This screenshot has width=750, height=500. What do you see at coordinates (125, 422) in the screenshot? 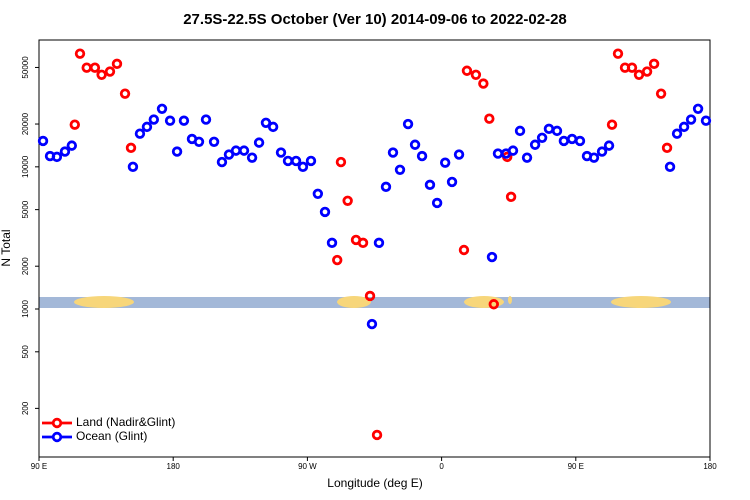
I see `legend-label: Land (Nadir&Glint)` at bounding box center [125, 422].